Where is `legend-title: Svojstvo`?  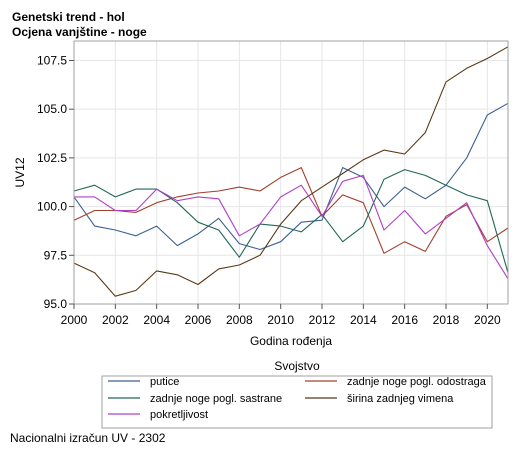 legend-title: Svojstvo is located at coordinates (297, 366).